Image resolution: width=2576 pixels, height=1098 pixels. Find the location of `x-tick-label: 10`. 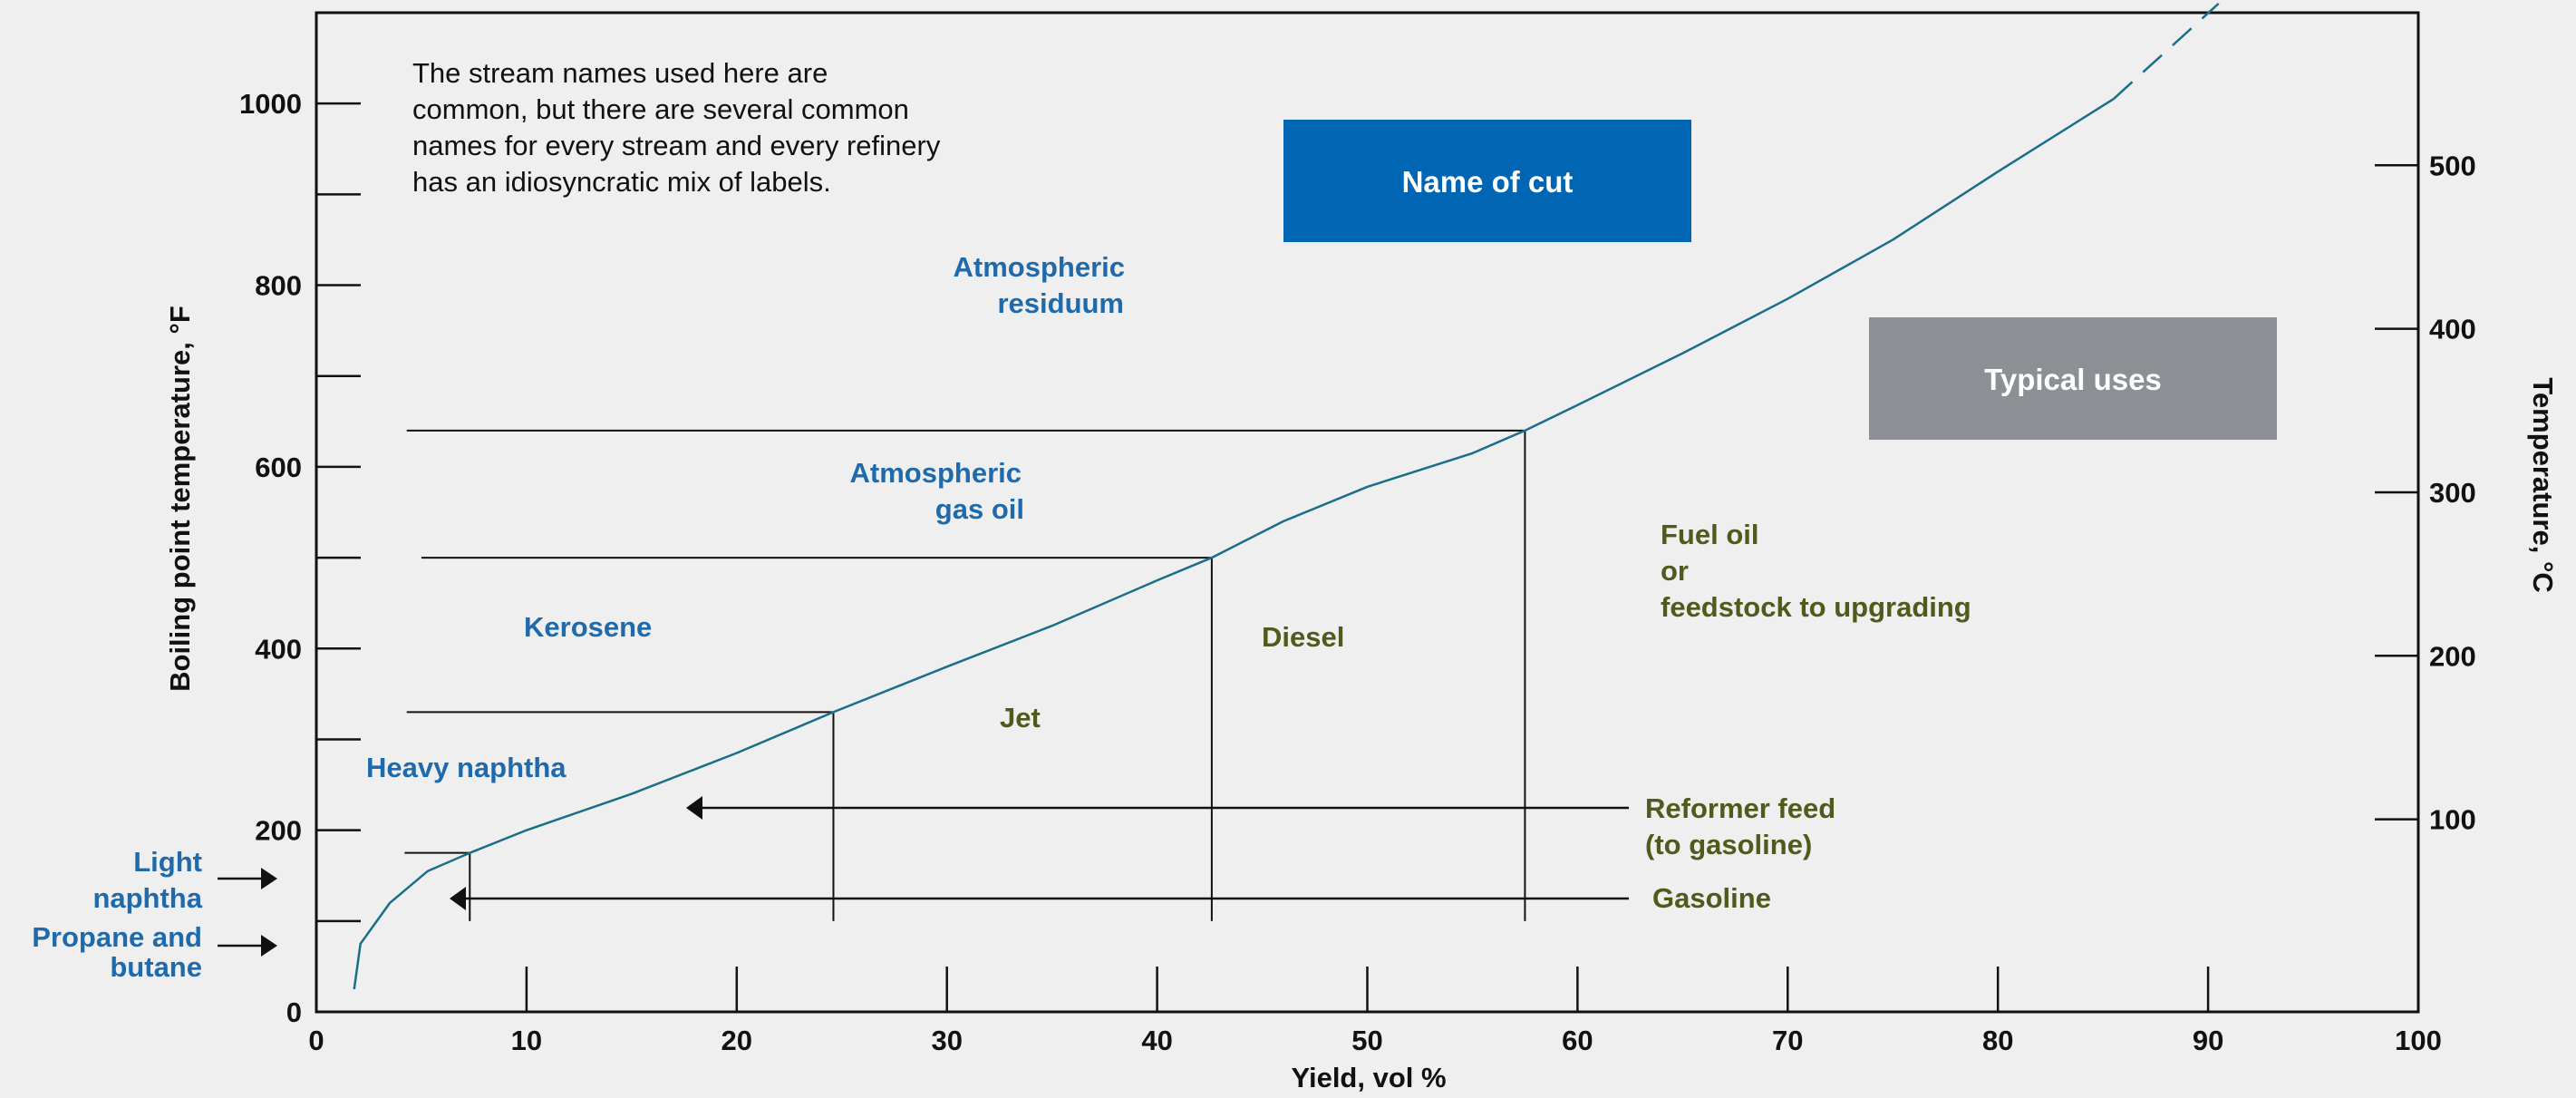

x-tick-label: 10 is located at coordinates (526, 1040).